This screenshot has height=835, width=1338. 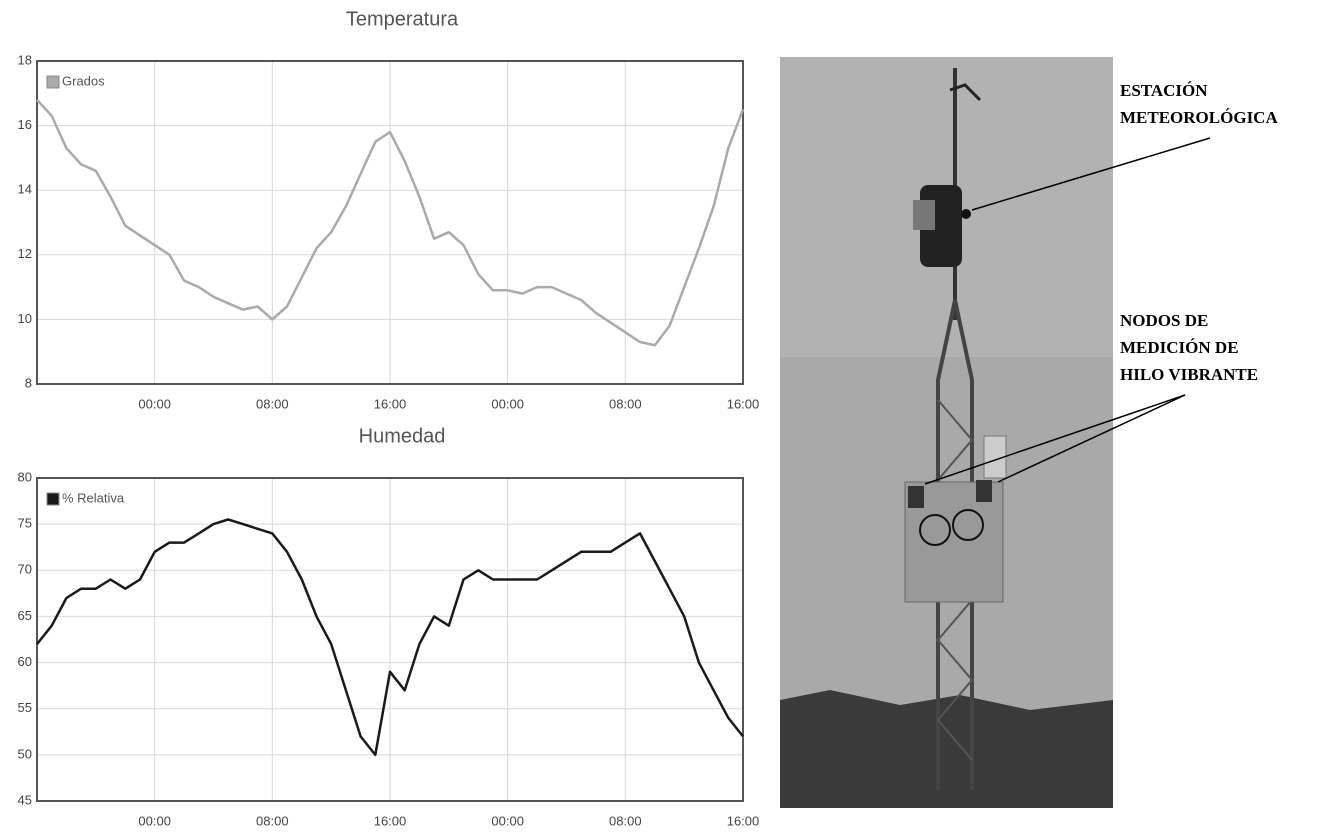 What do you see at coordinates (83, 80) in the screenshot?
I see `legend-label: Grados` at bounding box center [83, 80].